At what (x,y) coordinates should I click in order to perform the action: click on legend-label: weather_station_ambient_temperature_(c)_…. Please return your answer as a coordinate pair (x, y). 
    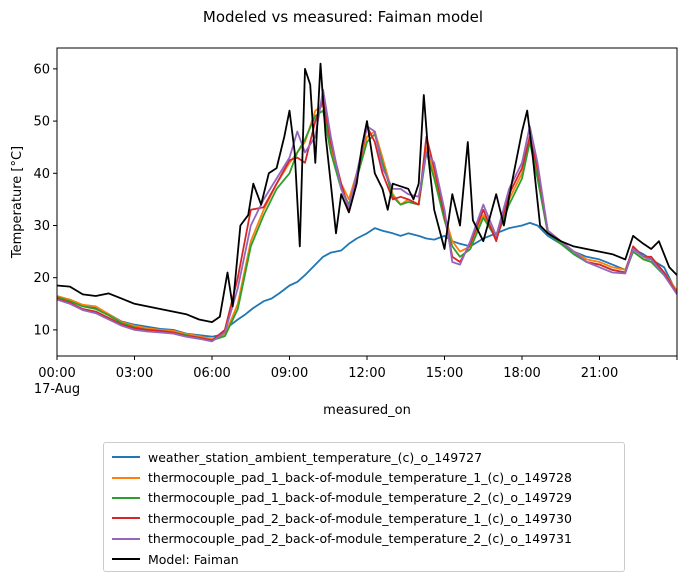
    Looking at the image, I should click on (315, 457).